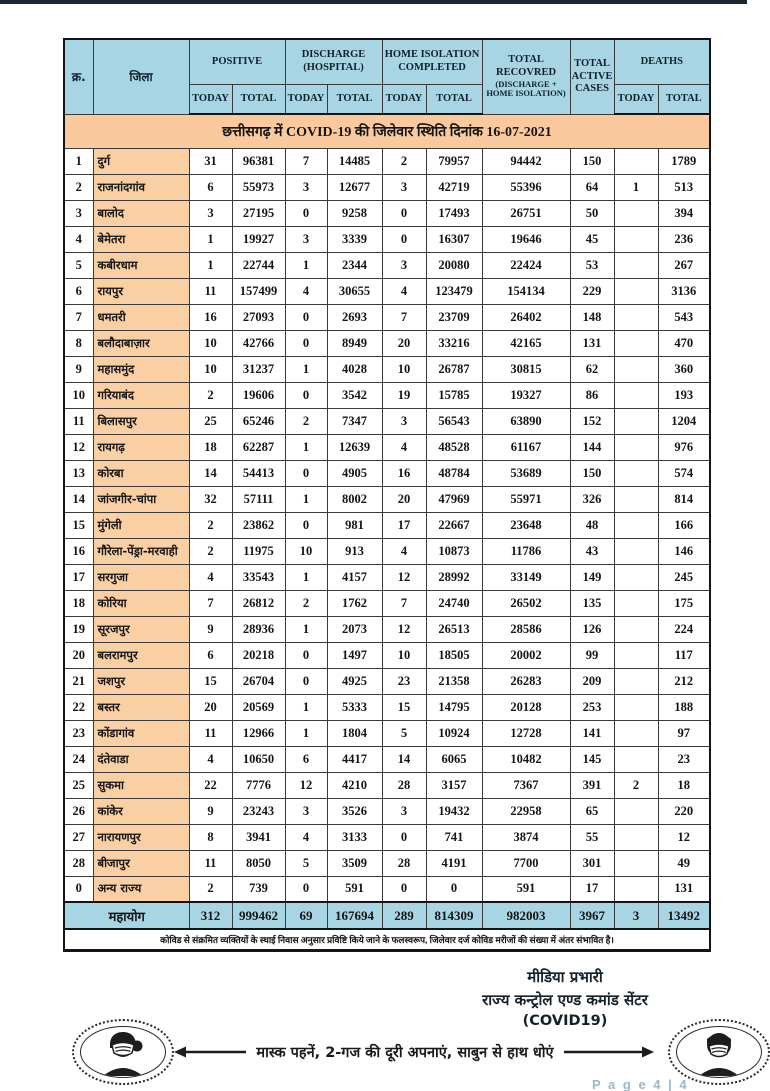  What do you see at coordinates (454, 525) in the screenshot?
I see `cell-hi_total: 22667` at bounding box center [454, 525].